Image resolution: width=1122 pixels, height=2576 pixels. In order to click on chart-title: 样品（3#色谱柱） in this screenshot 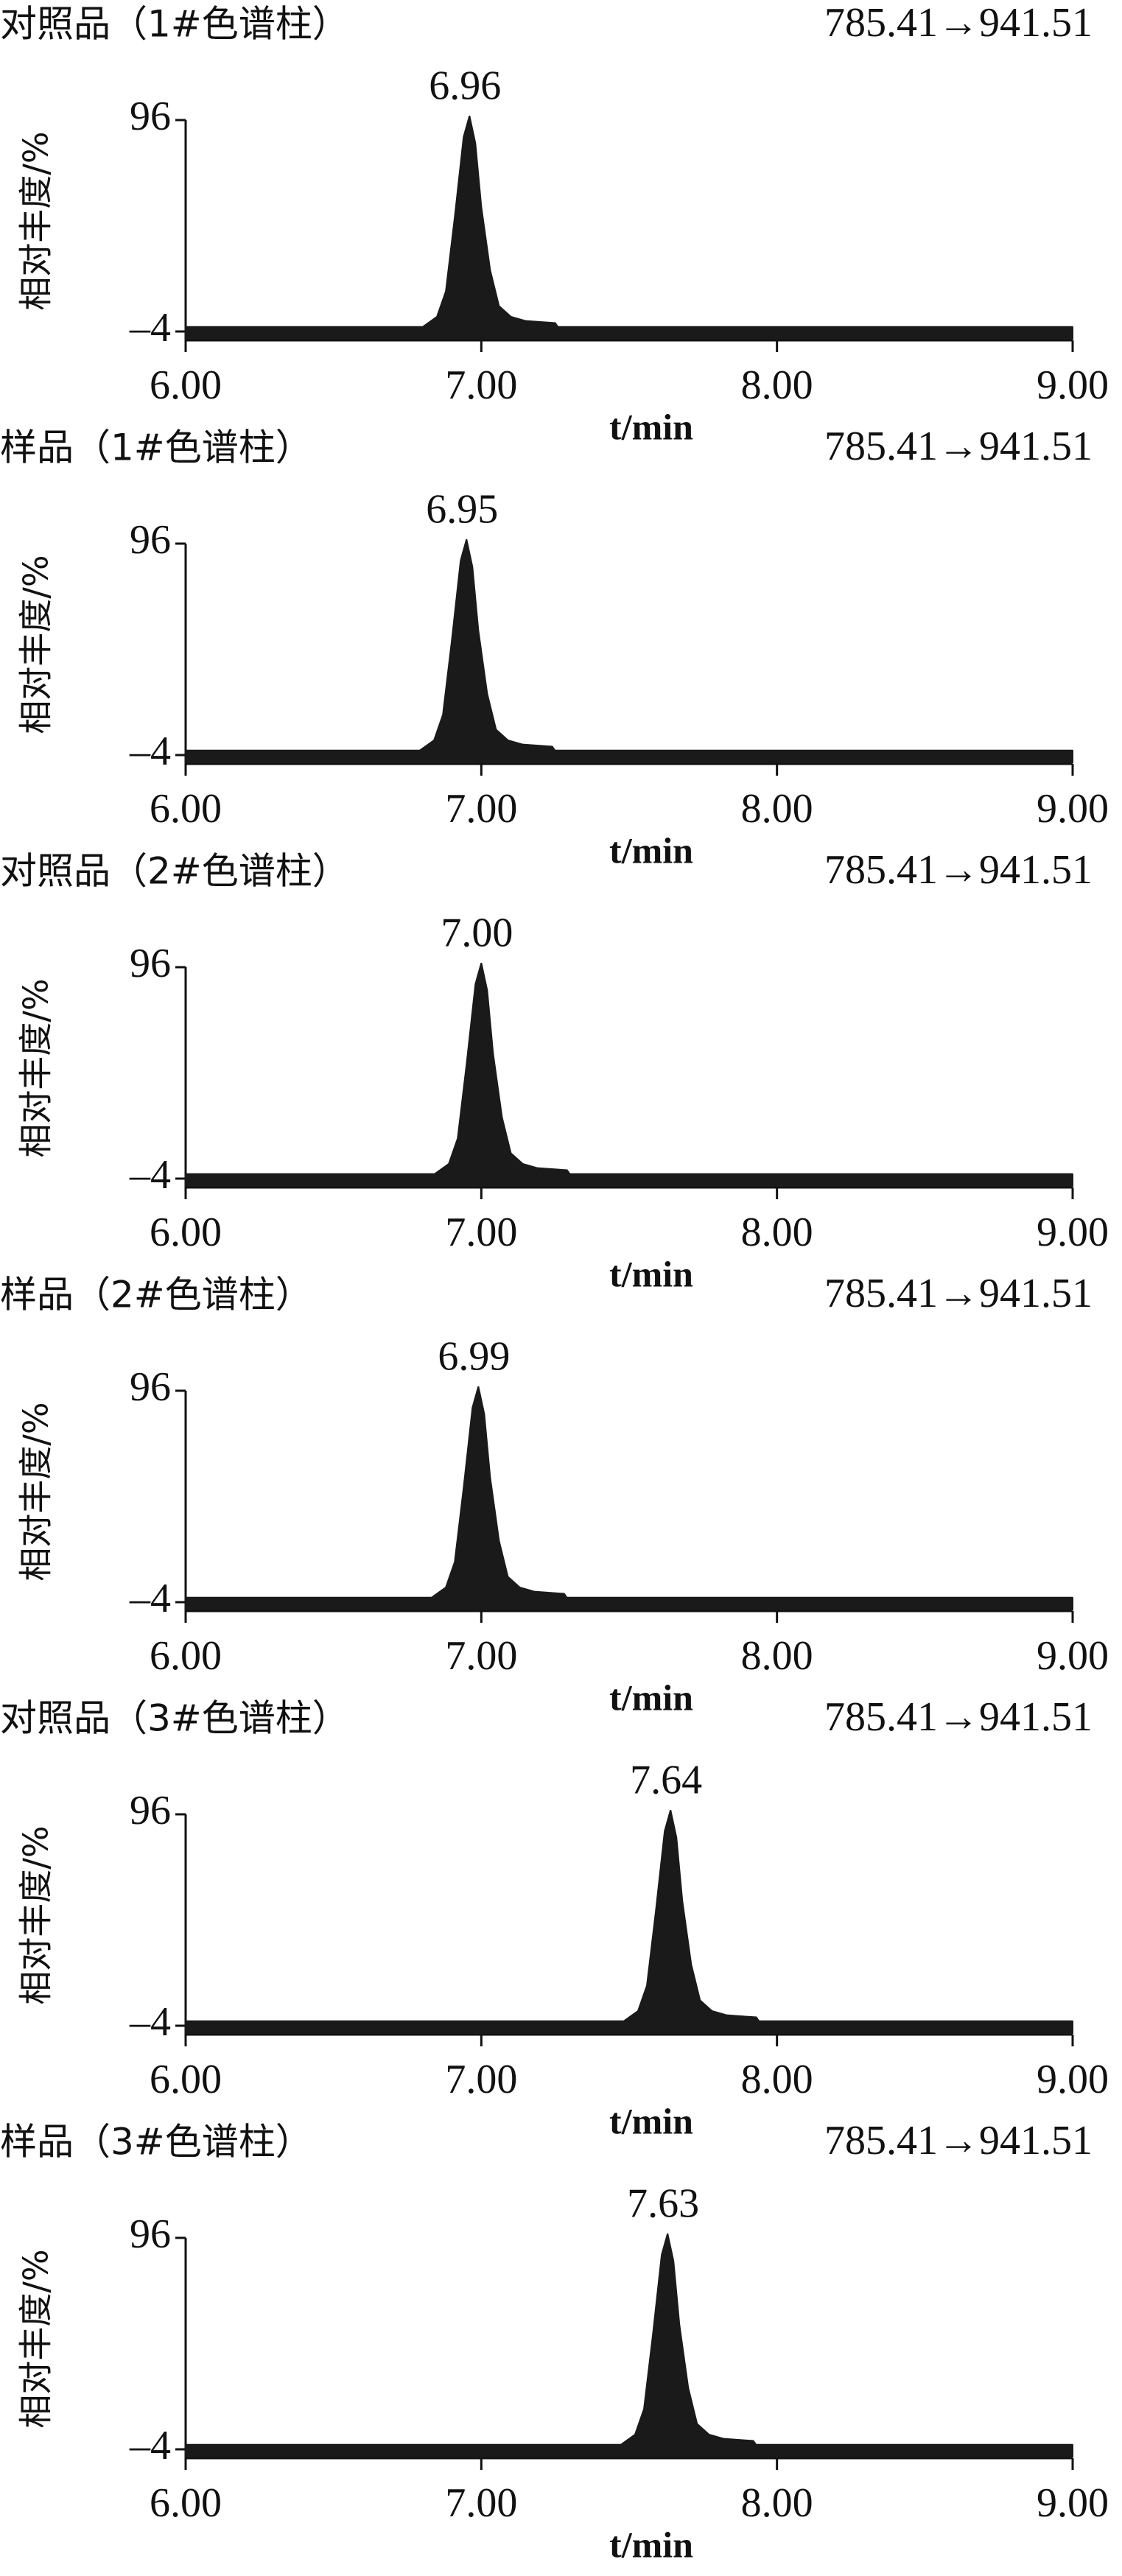, I will do `click(156, 2142)`.